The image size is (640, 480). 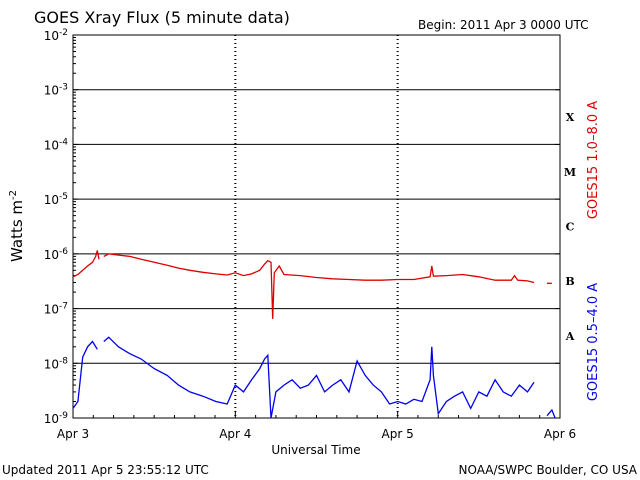 What do you see at coordinates (56, 90) in the screenshot?
I see `y-tick-label: 10-3` at bounding box center [56, 90].